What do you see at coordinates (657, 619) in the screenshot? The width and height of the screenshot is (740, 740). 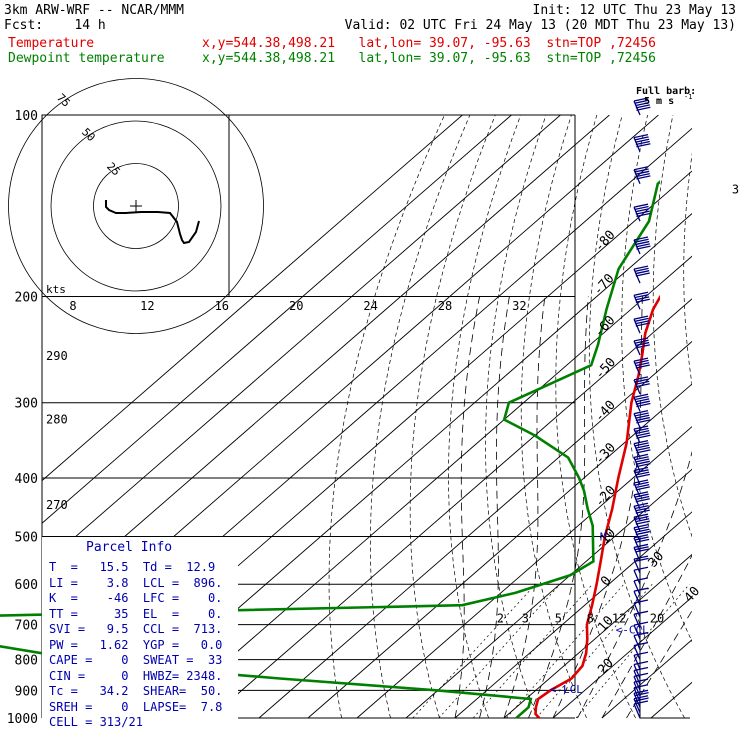 I see `mixing-label-20: 20` at bounding box center [657, 619].